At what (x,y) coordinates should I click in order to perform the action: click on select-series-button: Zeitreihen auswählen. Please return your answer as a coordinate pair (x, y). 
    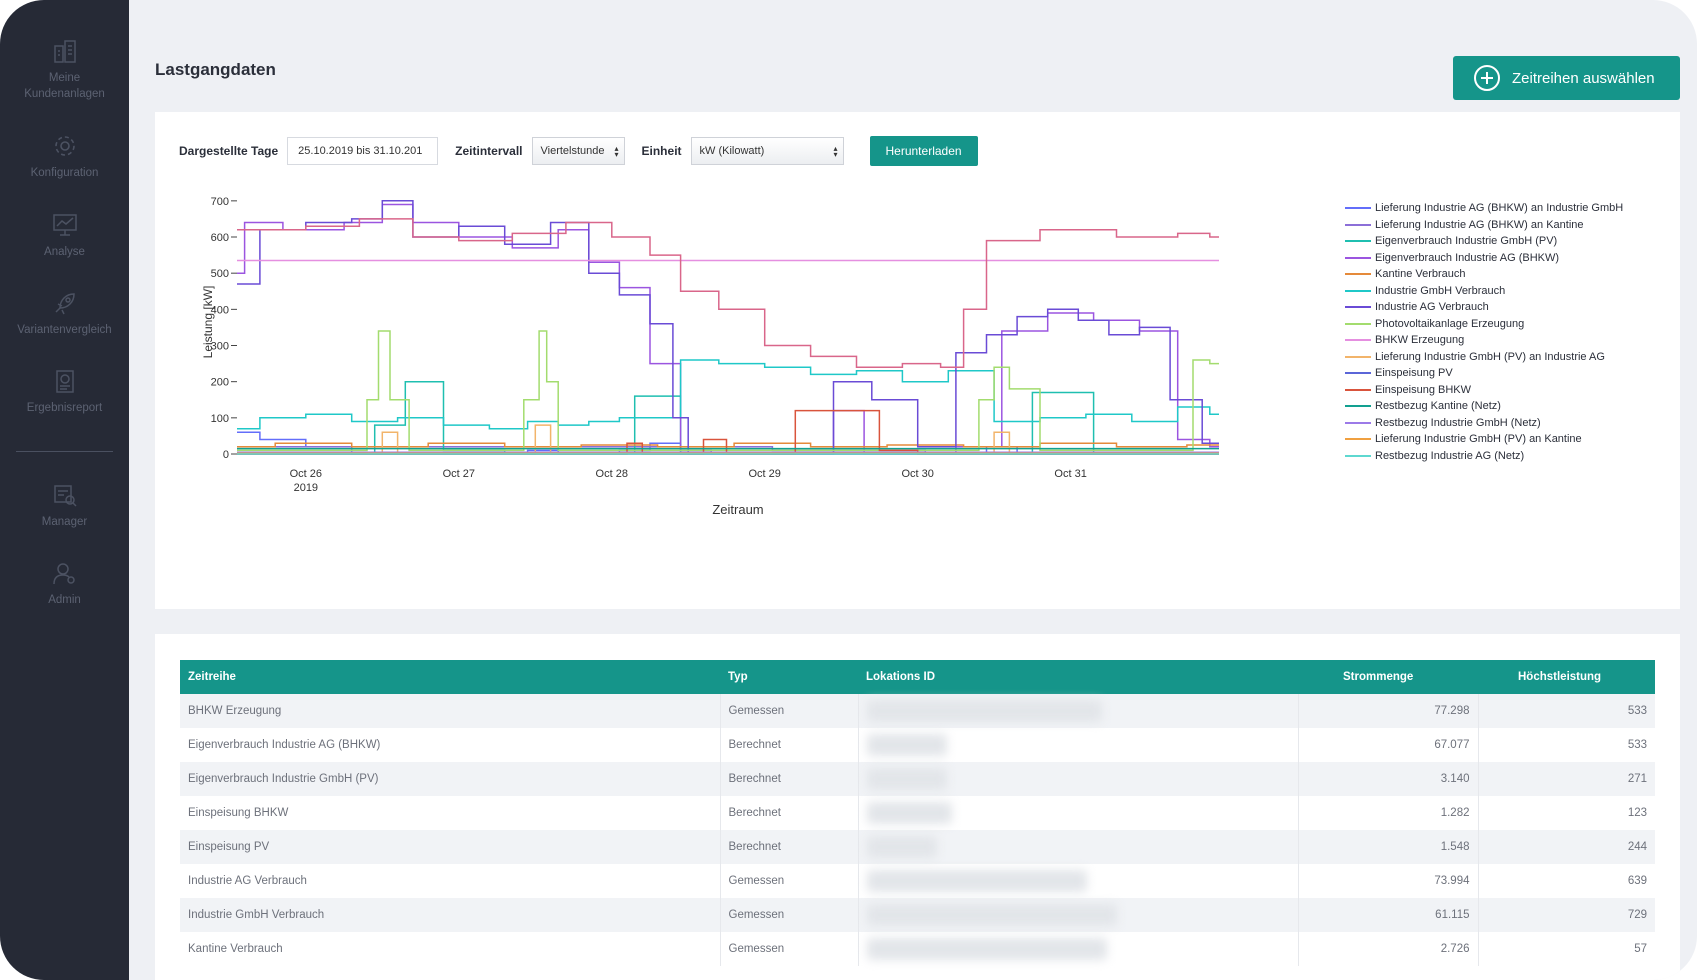
    Looking at the image, I should click on (1566, 78).